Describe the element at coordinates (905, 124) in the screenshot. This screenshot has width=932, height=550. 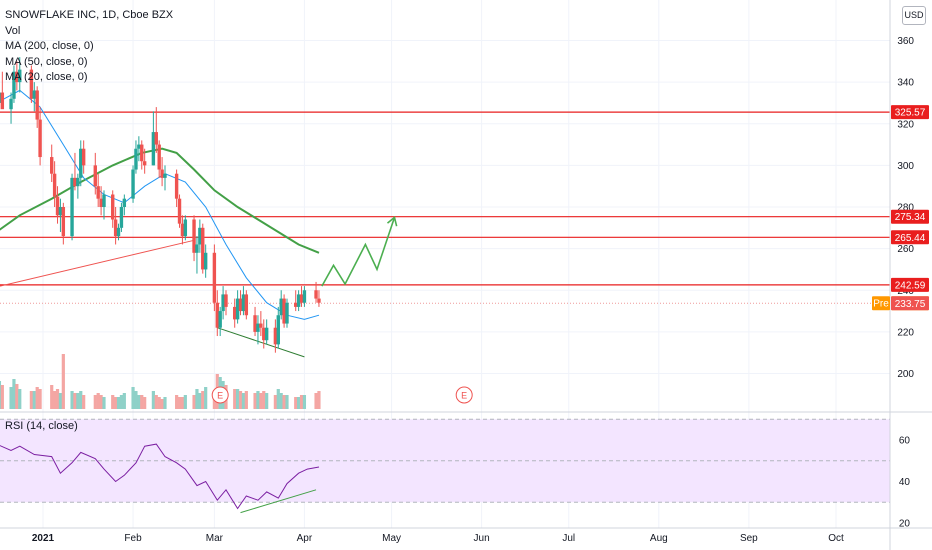
I see `y-tick-label: 320` at that location.